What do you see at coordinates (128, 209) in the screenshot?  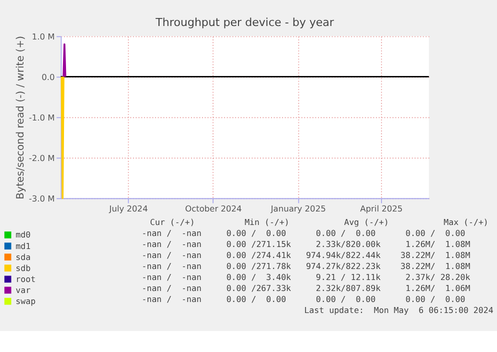 I see `x-tick-label: July 2024` at bounding box center [128, 209].